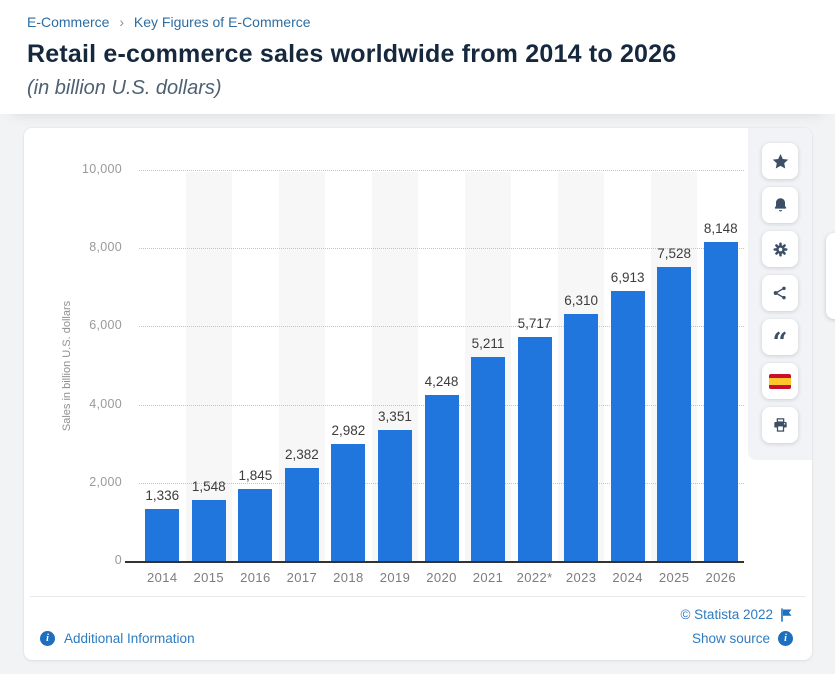  I want to click on x-axis-tick-label: 2017, so click(302, 577).